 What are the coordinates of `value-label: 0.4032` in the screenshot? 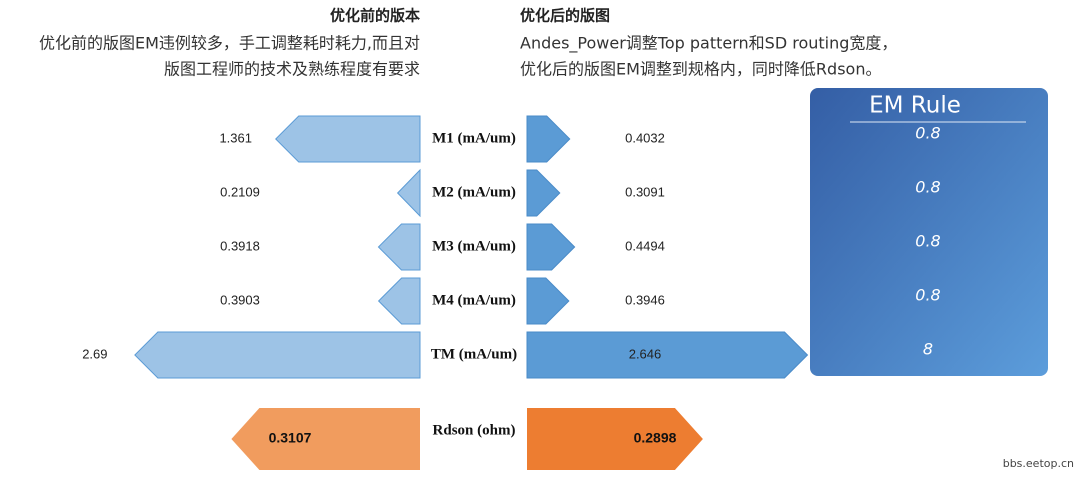 It's located at (645, 137).